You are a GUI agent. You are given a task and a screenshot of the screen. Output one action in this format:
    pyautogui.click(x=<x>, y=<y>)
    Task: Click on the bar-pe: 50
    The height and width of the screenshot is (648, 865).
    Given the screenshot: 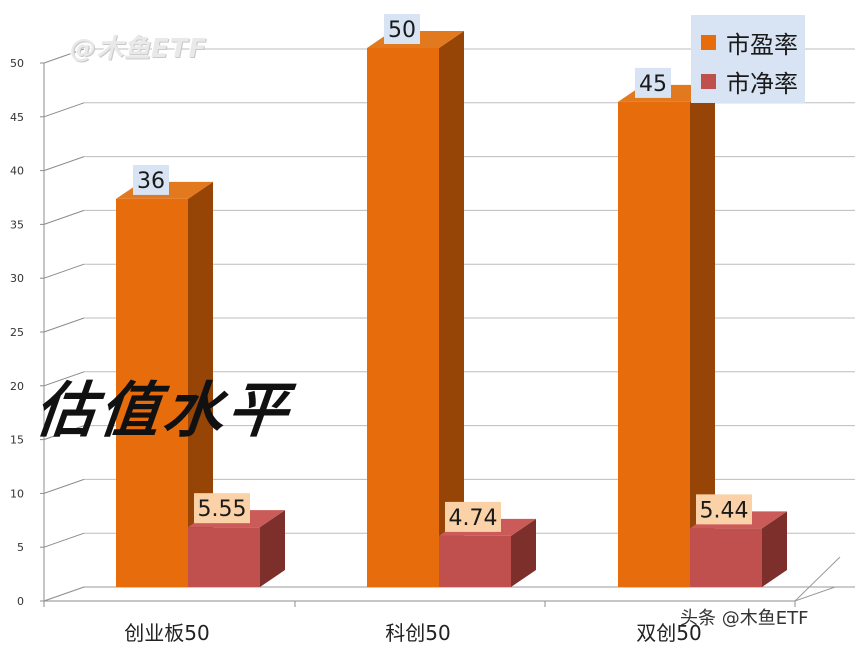 What is the action you would take?
    pyautogui.click(x=415, y=300)
    